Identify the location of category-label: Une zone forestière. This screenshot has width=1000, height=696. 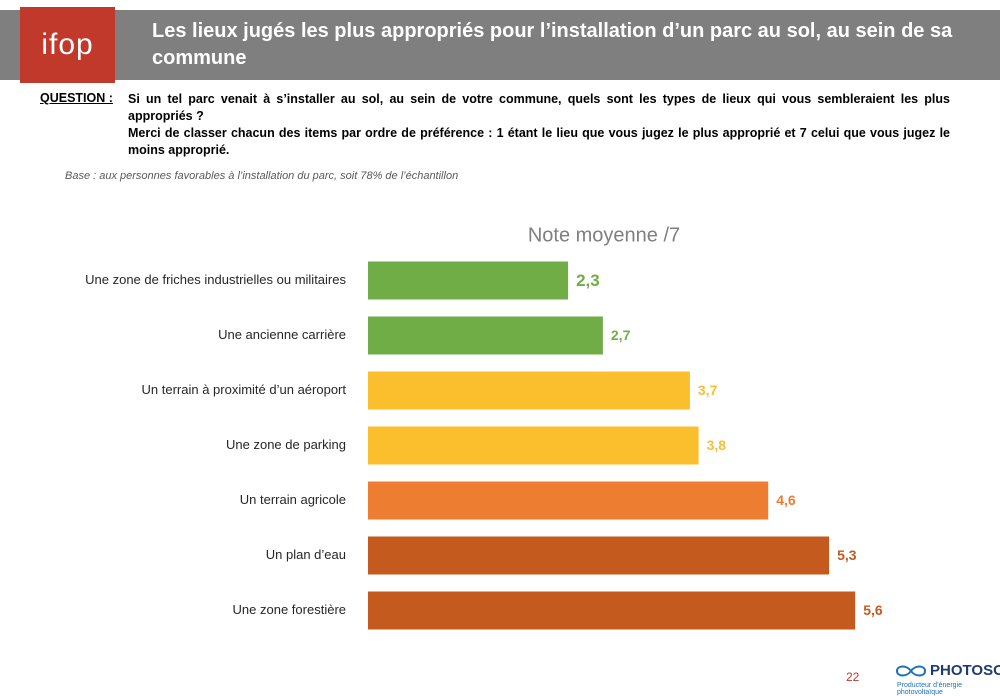
(289, 609).